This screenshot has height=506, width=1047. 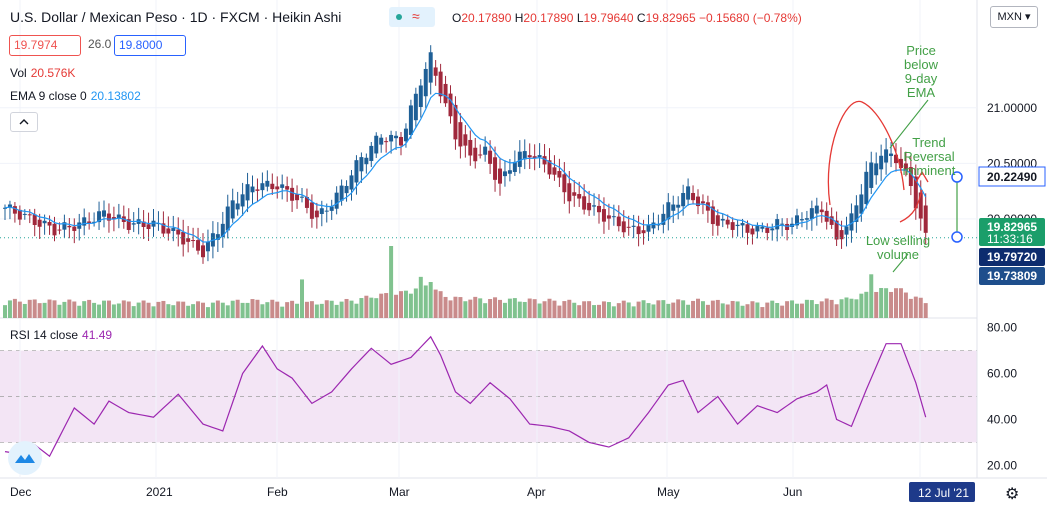 I want to click on drawn-arc, so click(x=866, y=153).